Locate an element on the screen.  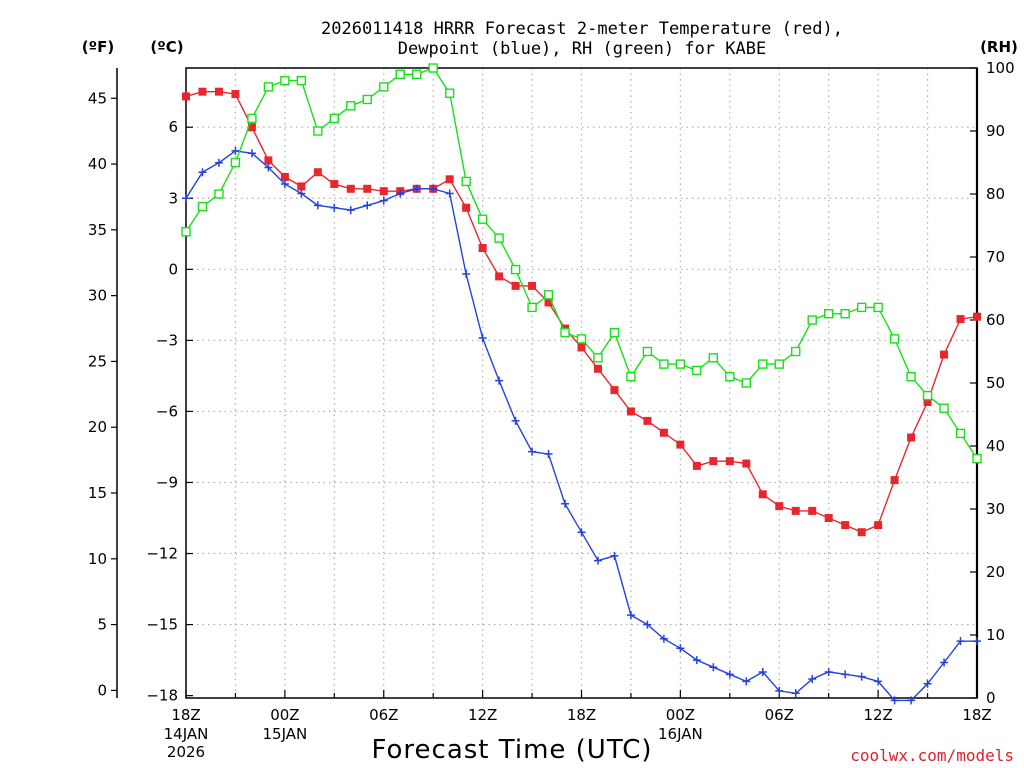
x-tick-date-label: 16JAN is located at coordinates (680, 734).